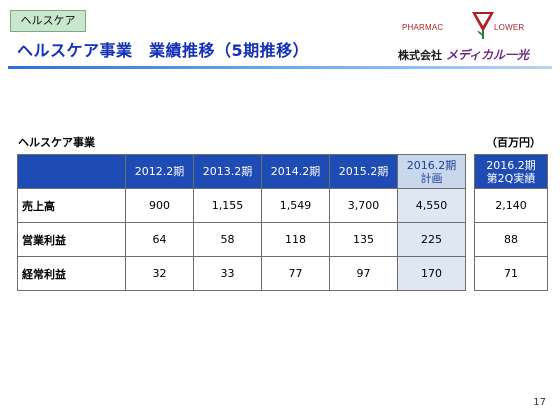 The height and width of the screenshot is (420, 560). What do you see at coordinates (363, 273) in the screenshot?
I see `table-cell: 97` at bounding box center [363, 273].